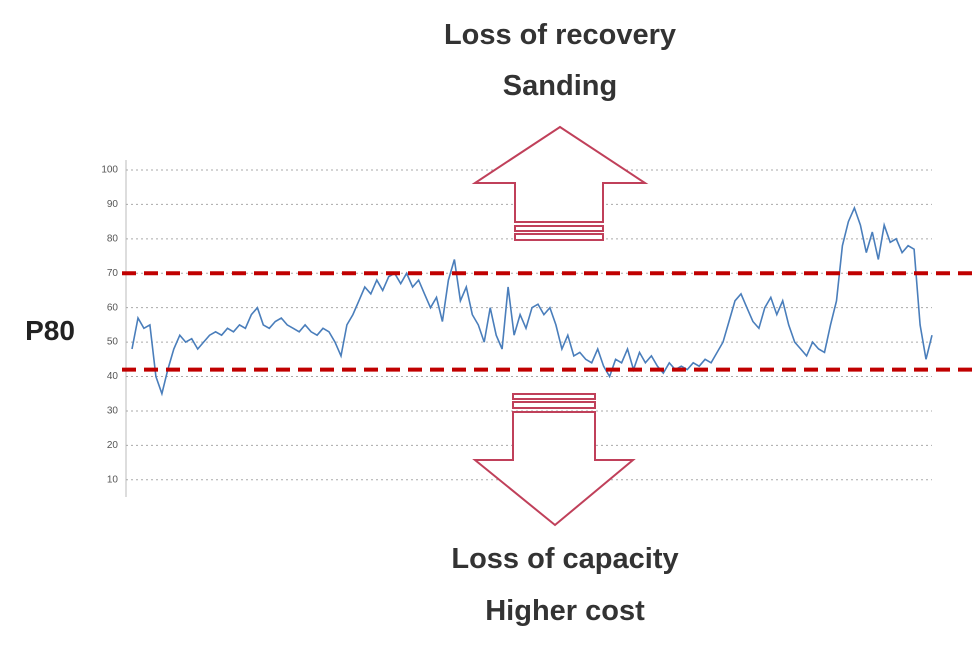 The width and height of the screenshot is (980, 650). I want to click on annotation: Loss of recovery, so click(560, 35).